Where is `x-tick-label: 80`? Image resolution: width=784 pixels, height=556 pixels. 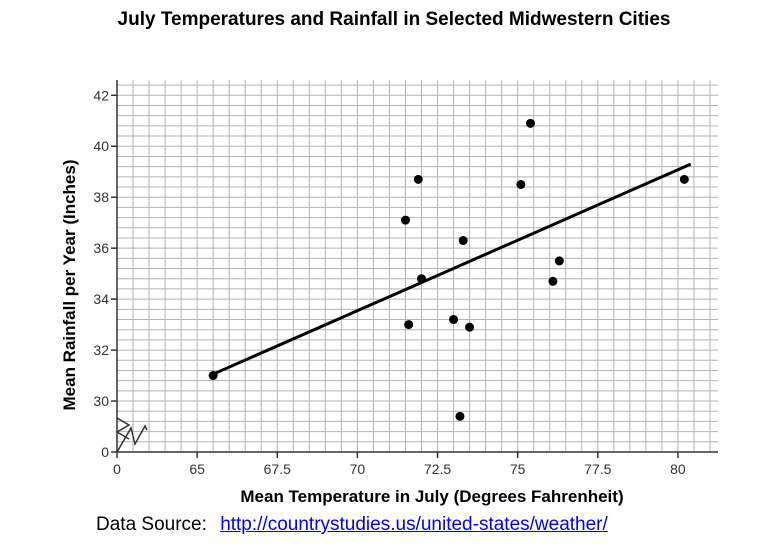 x-tick-label: 80 is located at coordinates (678, 469).